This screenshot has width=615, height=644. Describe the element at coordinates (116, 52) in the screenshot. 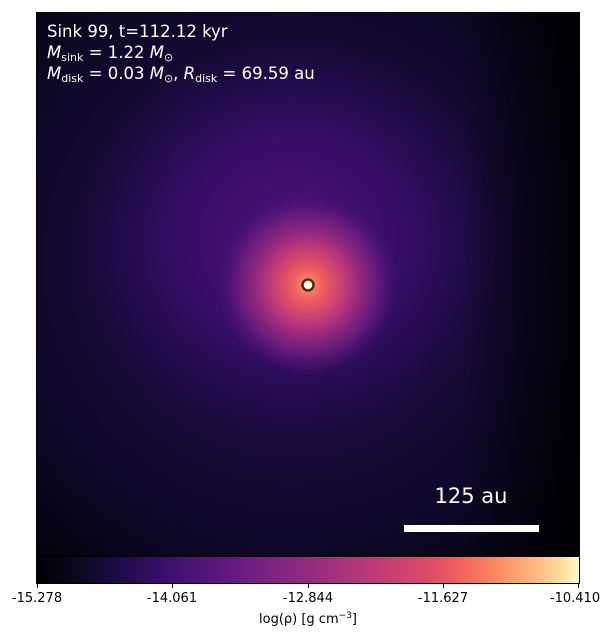

I see `sink-mass-value: = 1.22` at that location.